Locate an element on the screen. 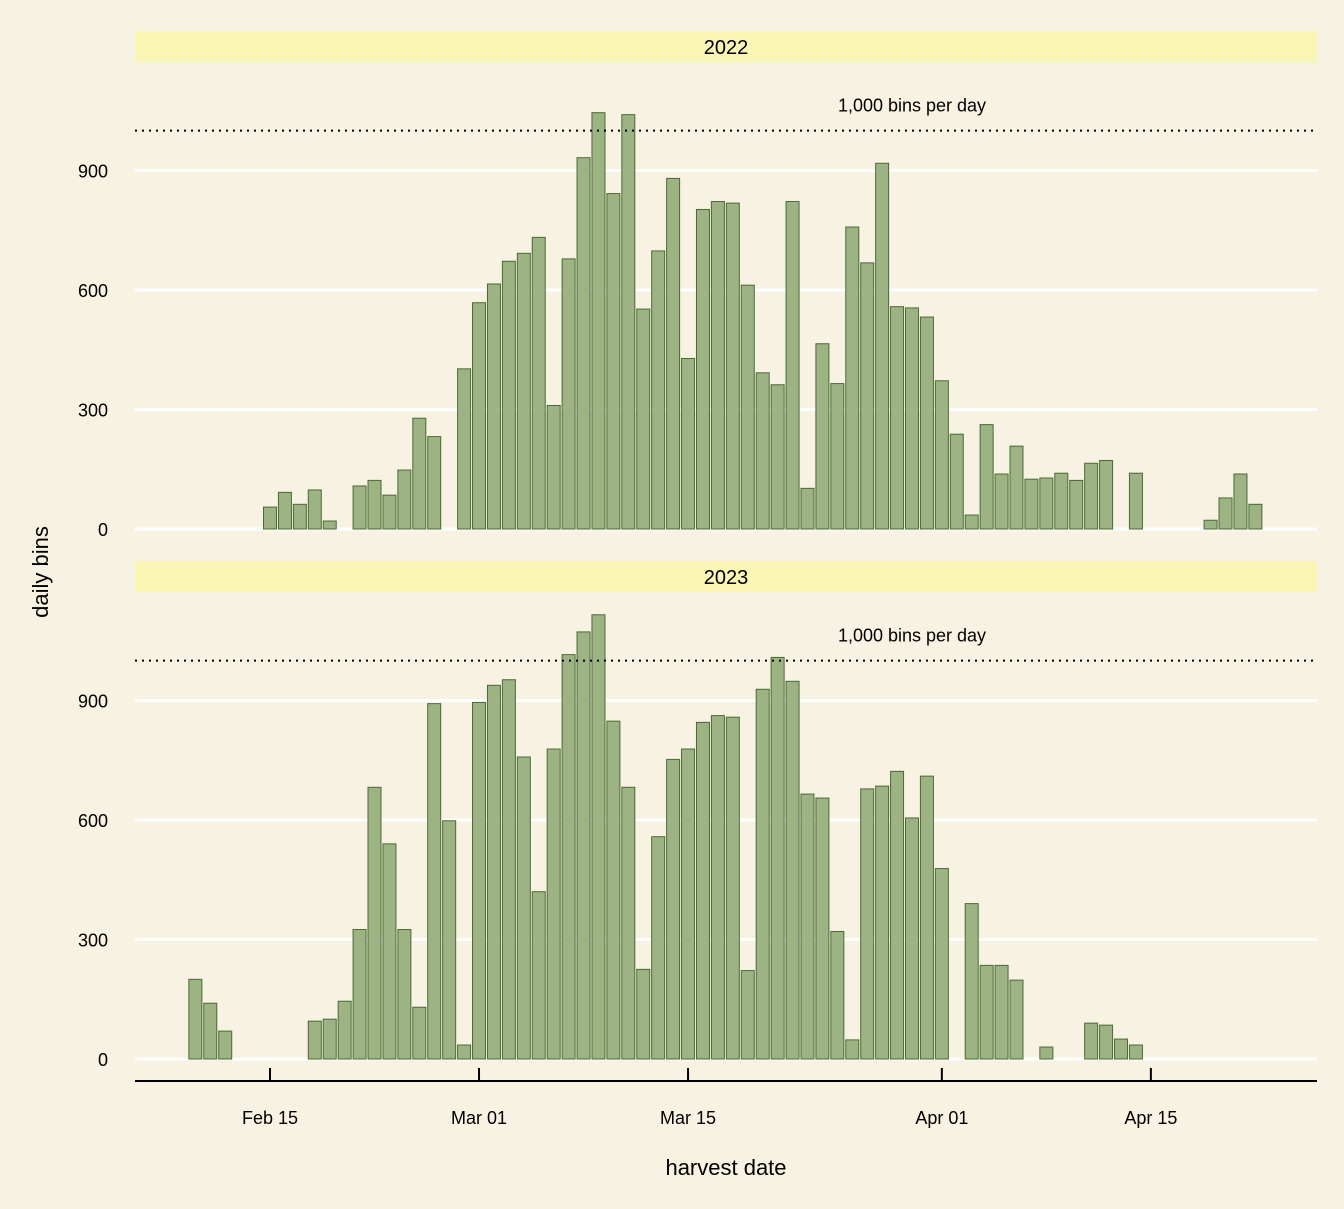  x-tick-label: Apr 01 is located at coordinates (941, 1118).